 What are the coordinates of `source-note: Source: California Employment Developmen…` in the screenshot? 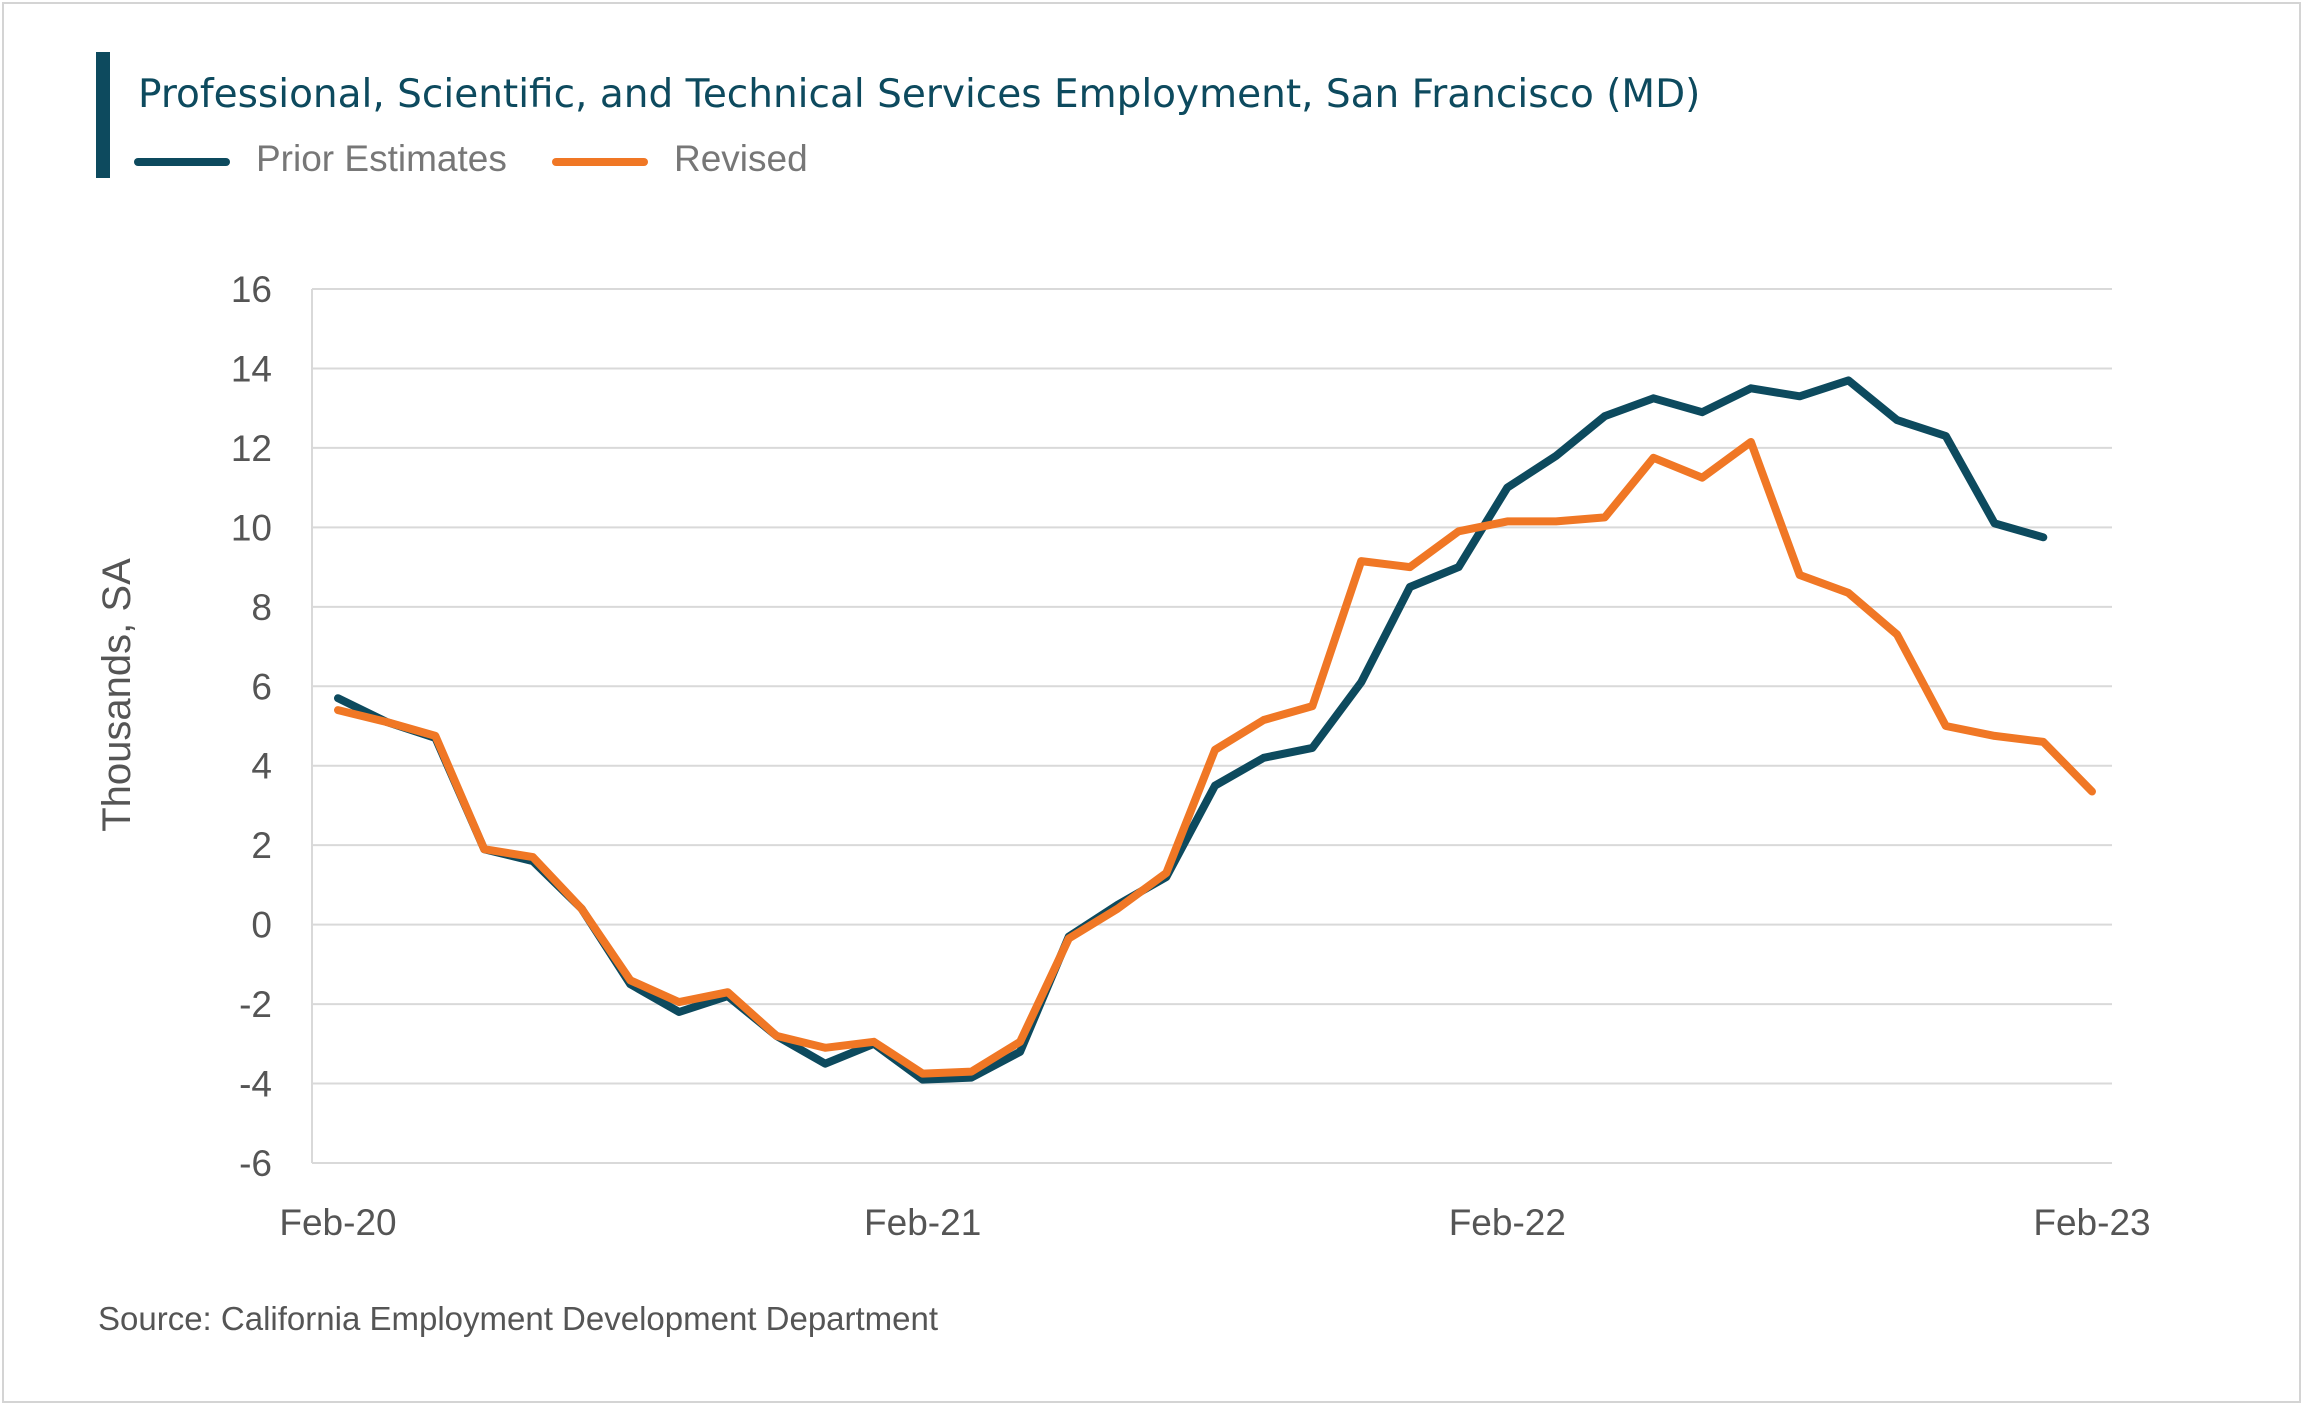 It's located at (518, 1318).